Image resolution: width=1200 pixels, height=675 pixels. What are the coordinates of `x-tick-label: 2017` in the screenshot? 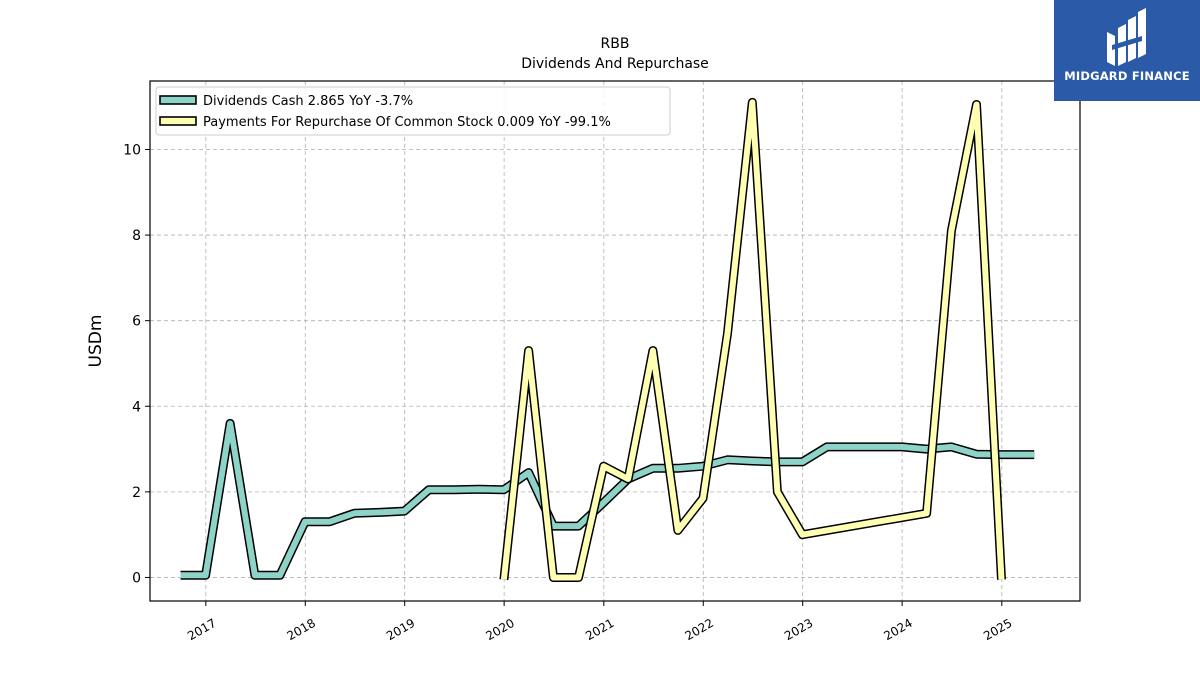 It's located at (201, 629).